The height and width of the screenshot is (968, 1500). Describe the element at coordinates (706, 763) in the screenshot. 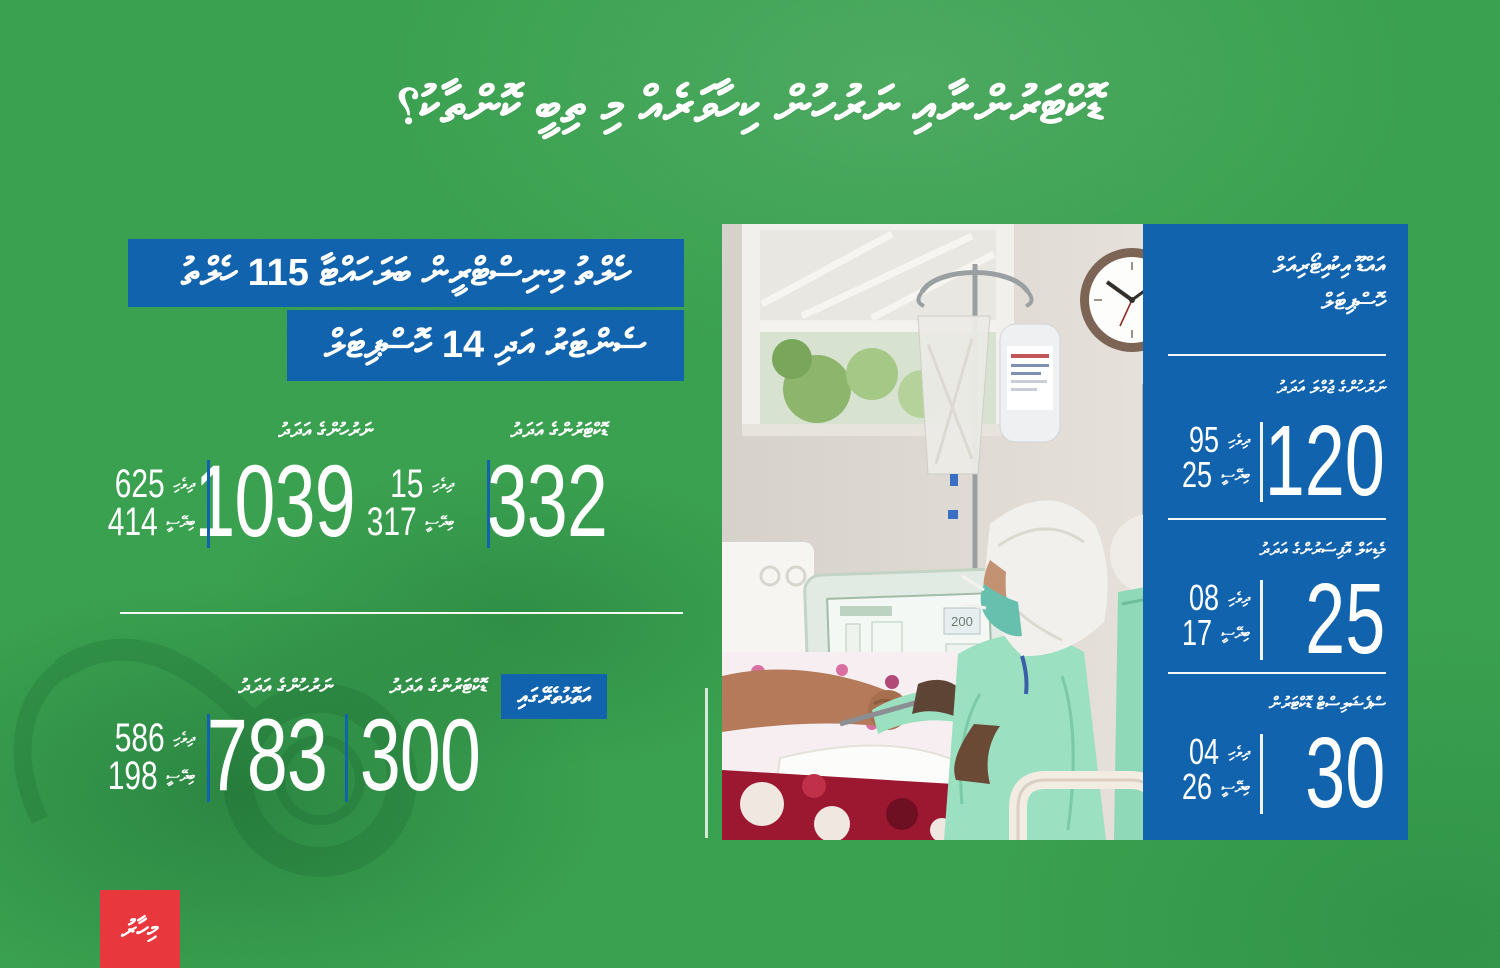

I see `section-side-divider` at that location.